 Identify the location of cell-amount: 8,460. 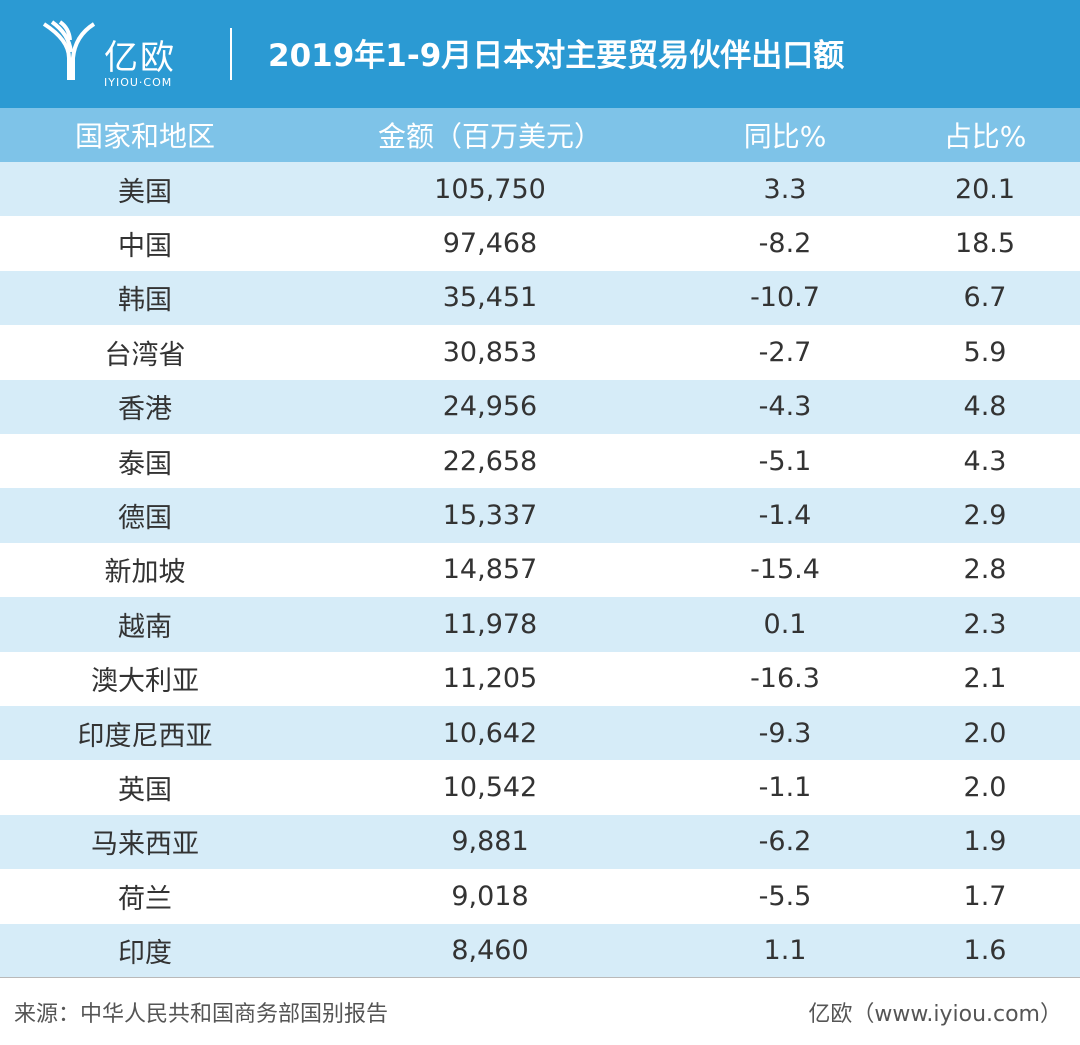
(490, 951).